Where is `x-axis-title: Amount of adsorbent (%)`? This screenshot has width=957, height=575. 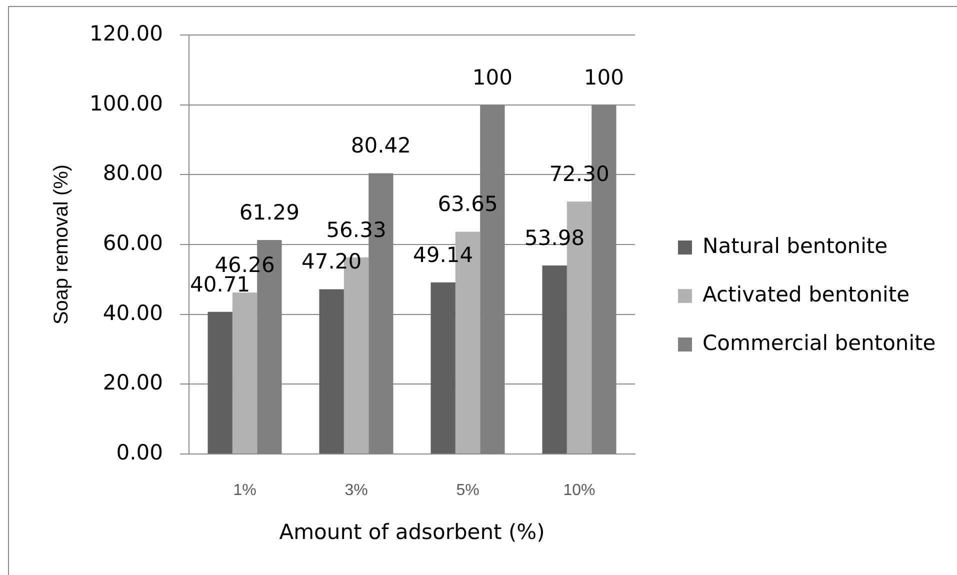
x-axis-title: Amount of adsorbent (%) is located at coordinates (412, 532).